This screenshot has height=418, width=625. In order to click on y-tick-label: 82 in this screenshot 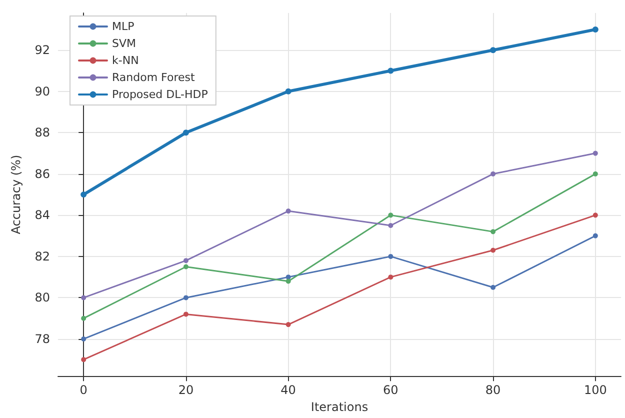, I will do `click(42, 256)`.